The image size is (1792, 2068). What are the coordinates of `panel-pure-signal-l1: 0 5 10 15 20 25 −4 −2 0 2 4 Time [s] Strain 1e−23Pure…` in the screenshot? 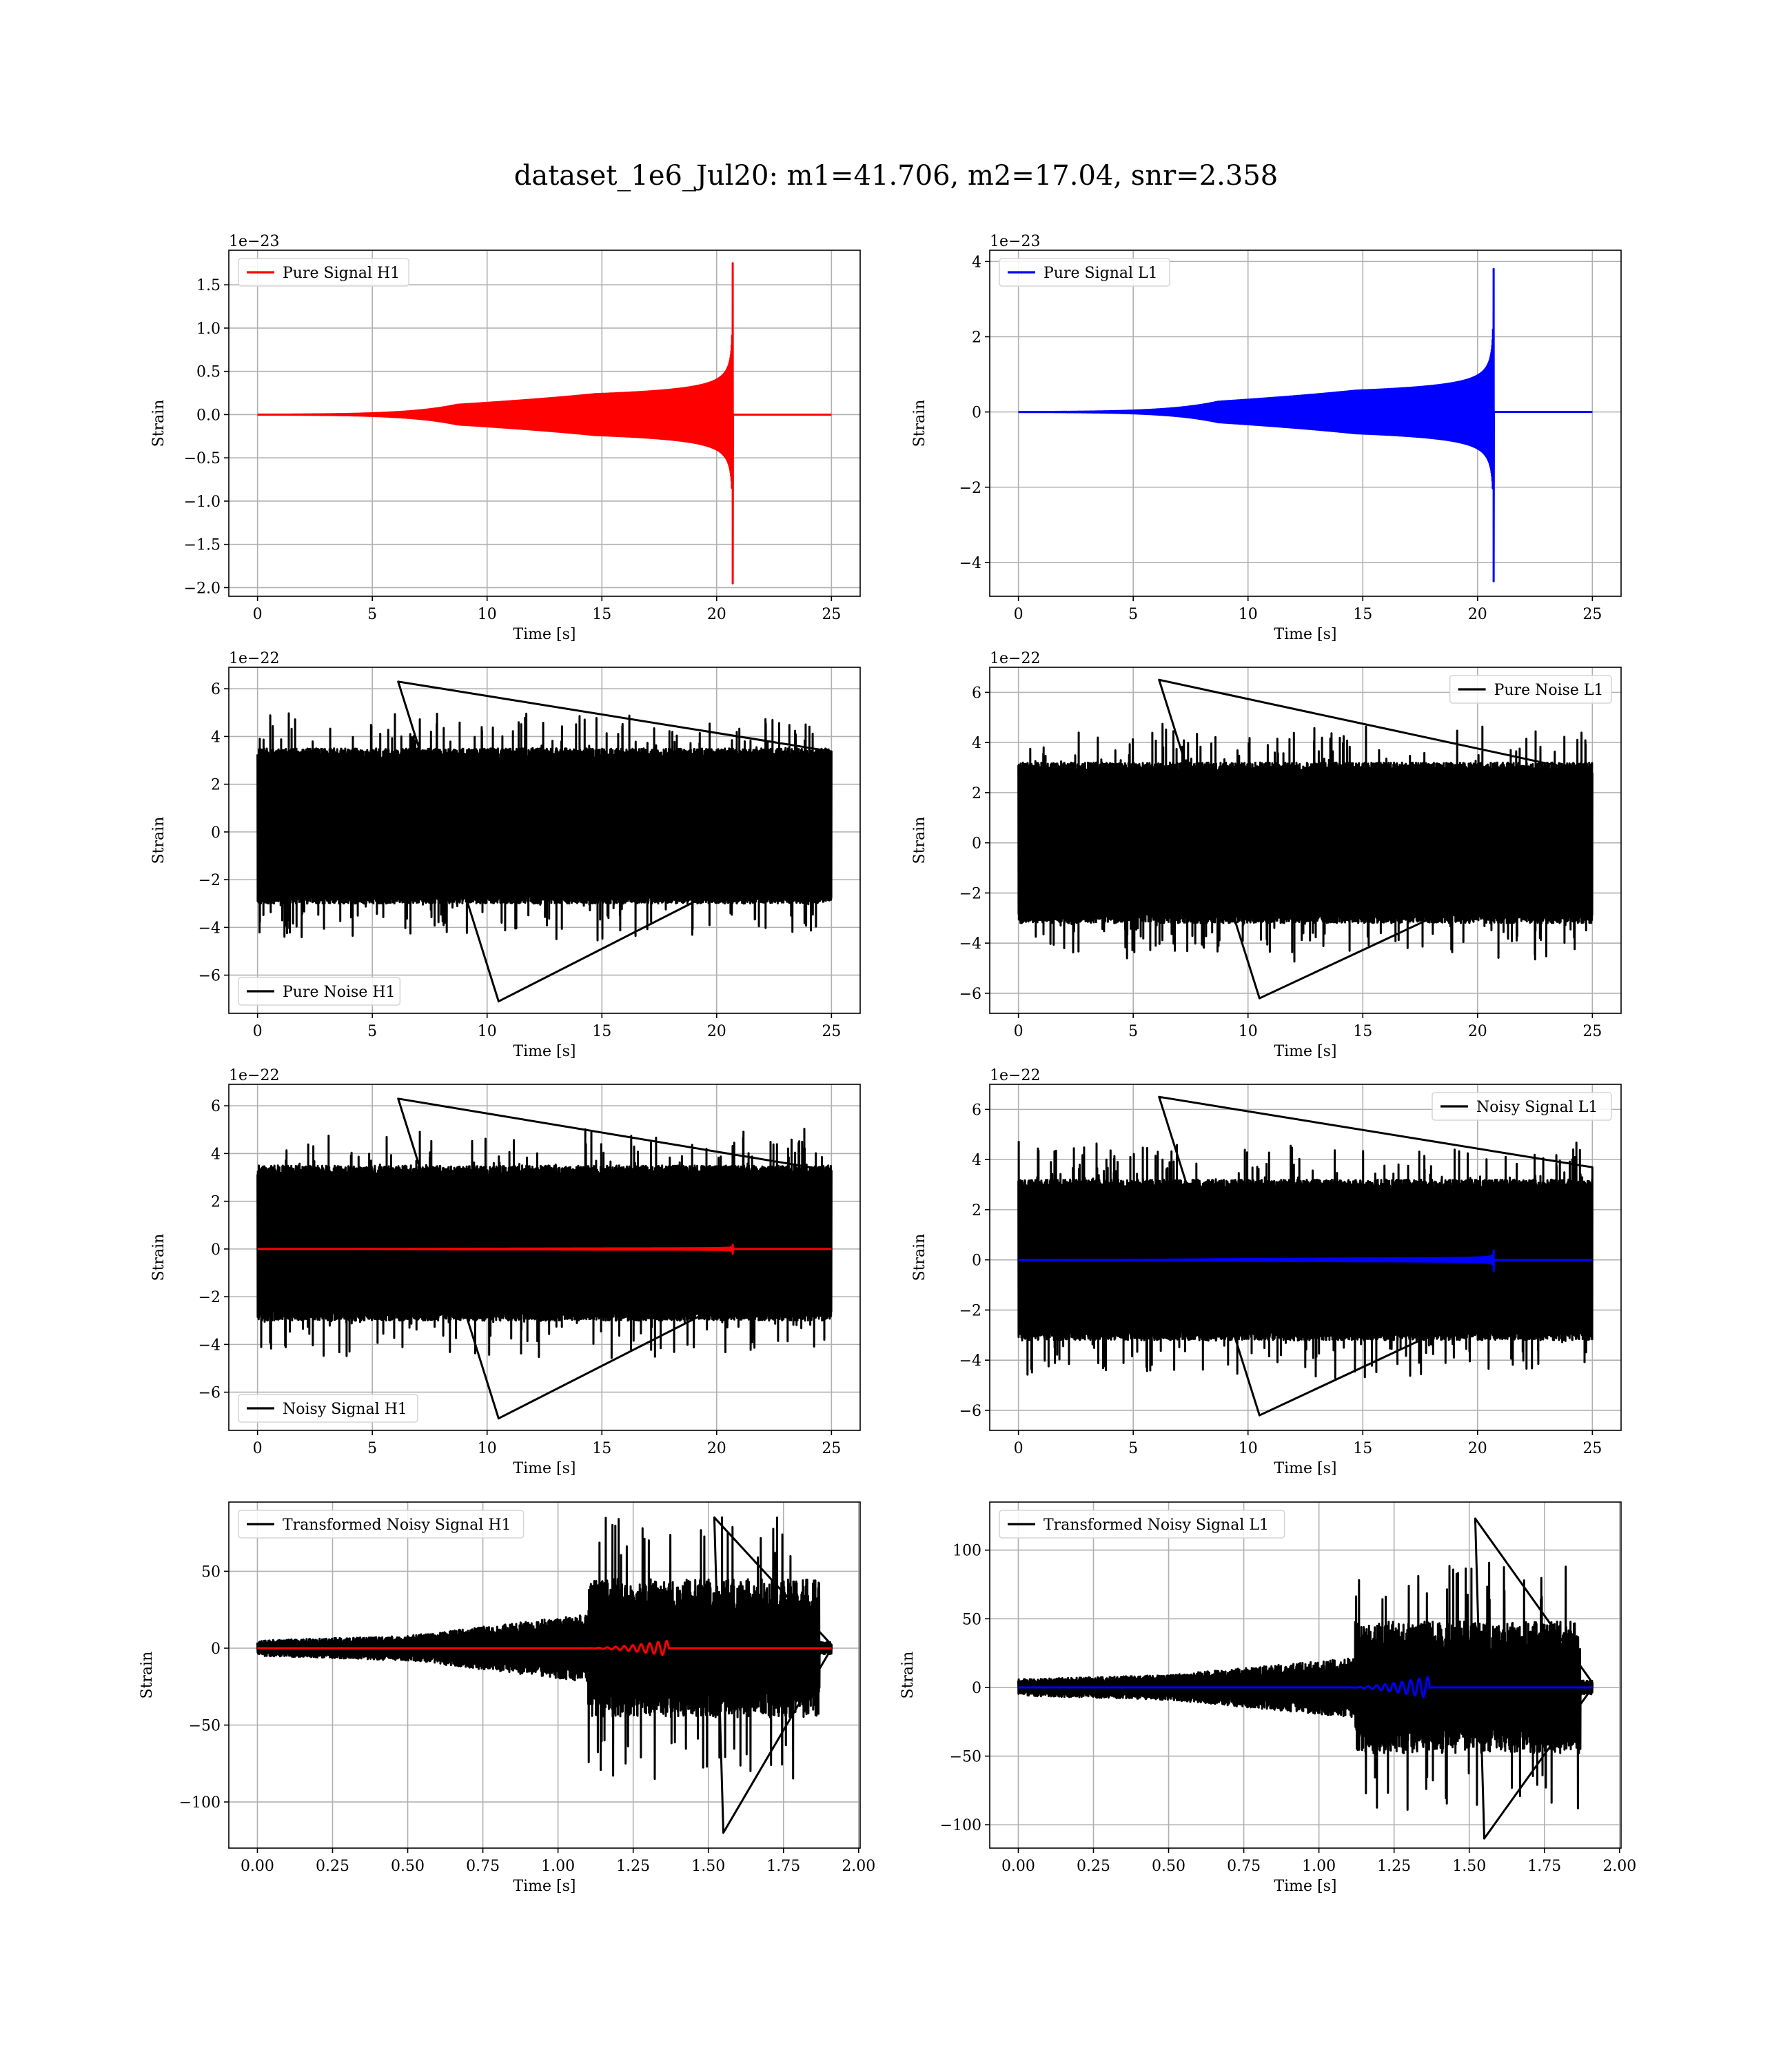 It's located at (1266, 438).